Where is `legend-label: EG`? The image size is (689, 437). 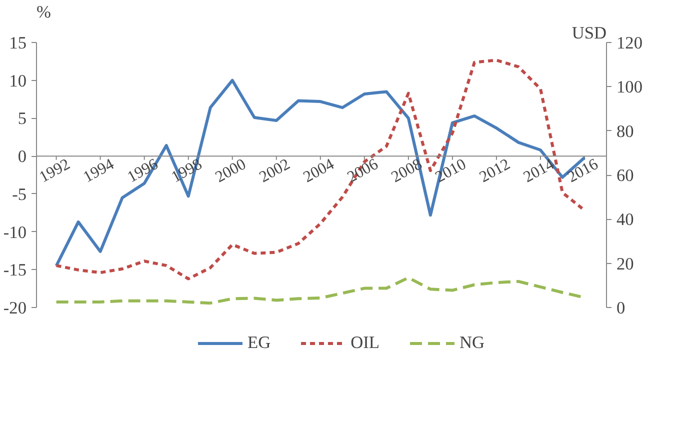
legend-label: EG is located at coordinates (259, 343).